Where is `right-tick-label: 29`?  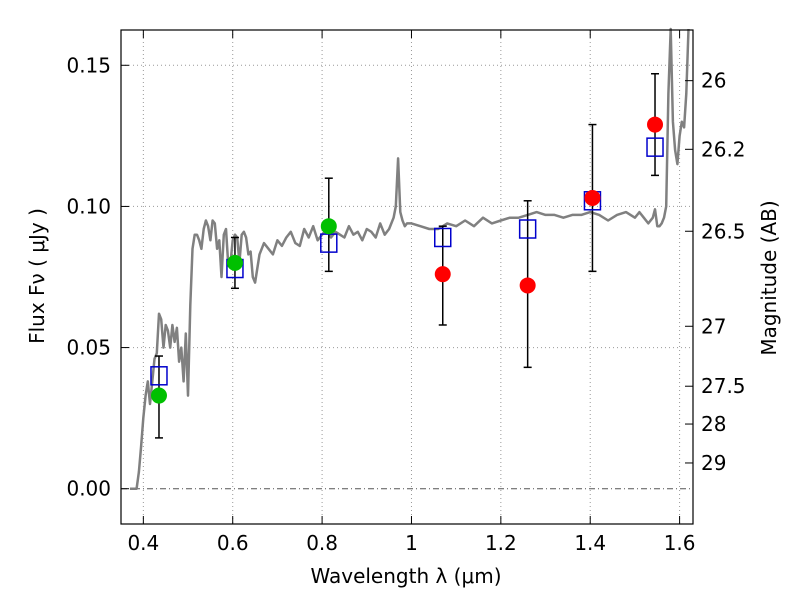
right-tick-label: 29 is located at coordinates (713, 463).